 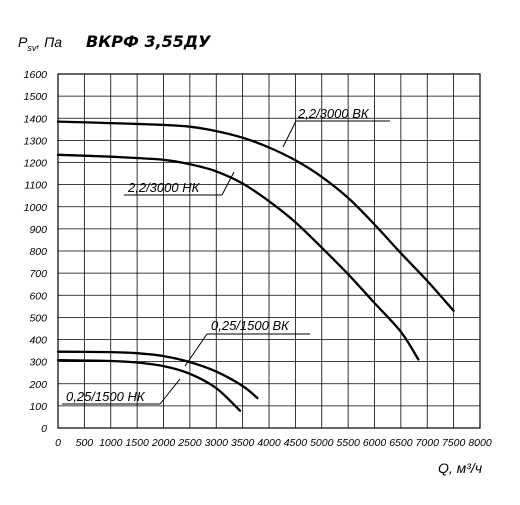 I want to click on x-tick-label: 1500, so click(x=137, y=443).